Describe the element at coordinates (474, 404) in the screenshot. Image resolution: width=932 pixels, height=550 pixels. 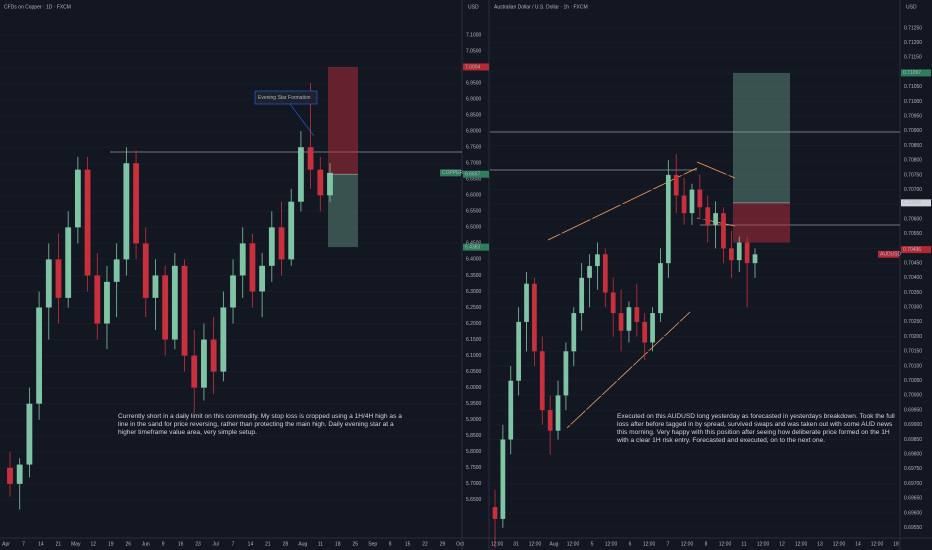
I see `y-tick-label: 5.9500` at that location.